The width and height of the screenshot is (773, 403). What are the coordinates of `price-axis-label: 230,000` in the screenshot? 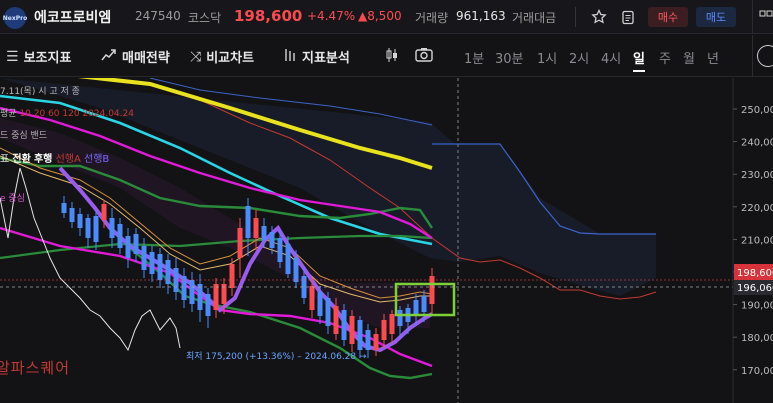 It's located at (757, 175).